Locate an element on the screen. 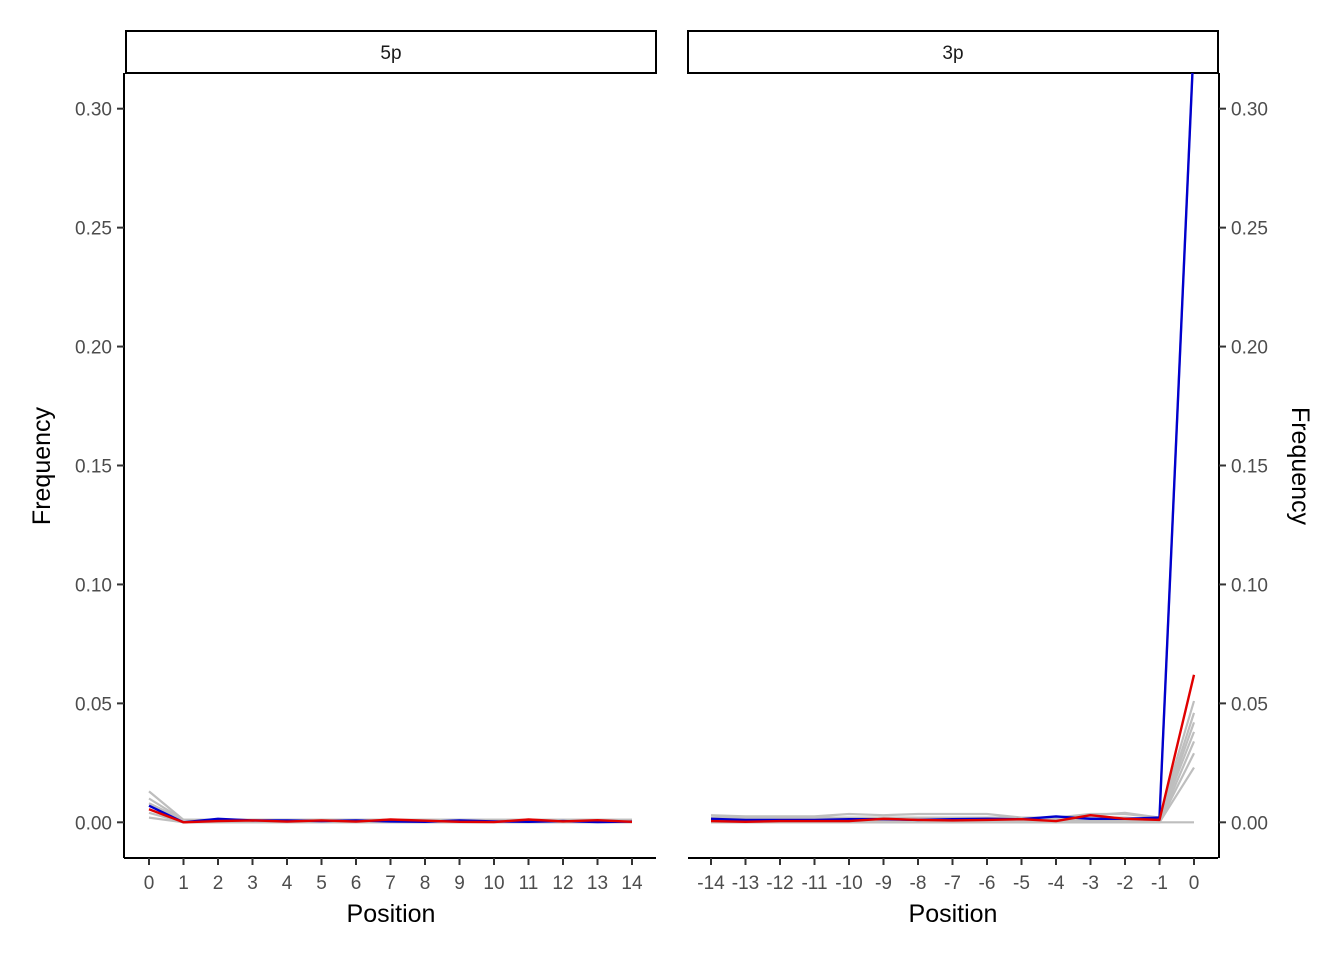  x-tick-label-5p-5: 5 is located at coordinates (321, 883).